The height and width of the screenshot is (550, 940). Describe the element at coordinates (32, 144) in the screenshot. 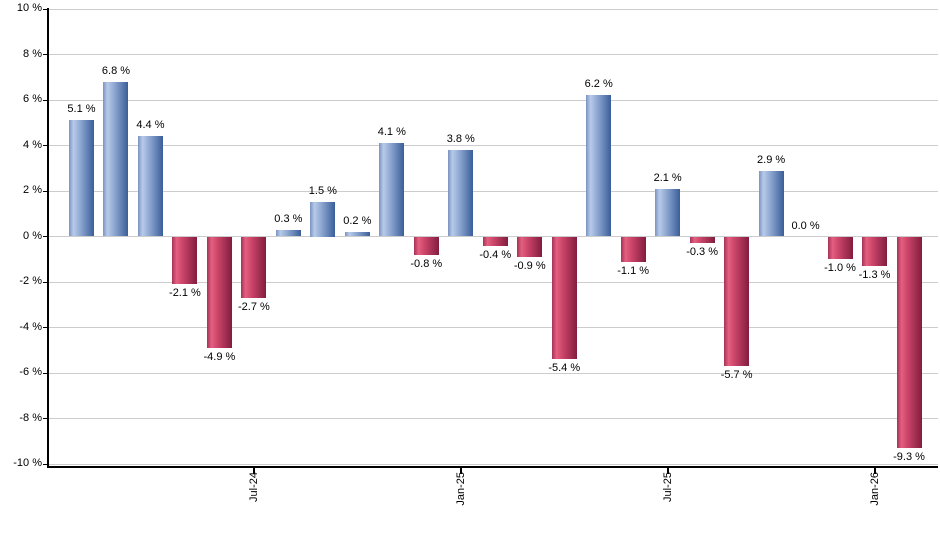

I see `y-tick-label: 4 %` at that location.